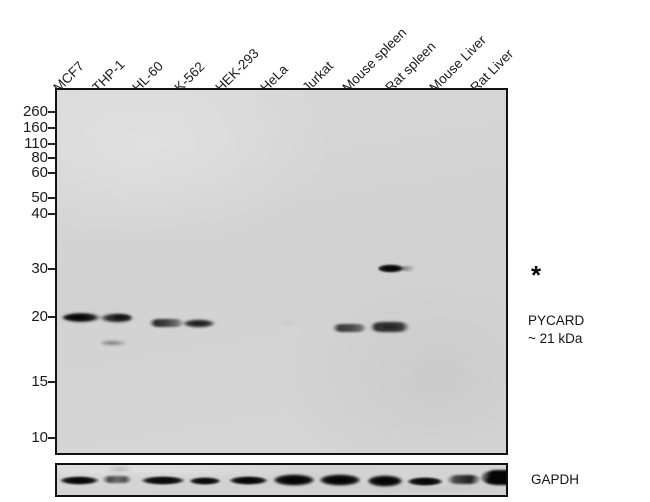  What do you see at coordinates (39, 316) in the screenshot?
I see `mw-marker-20: 20` at bounding box center [39, 316].